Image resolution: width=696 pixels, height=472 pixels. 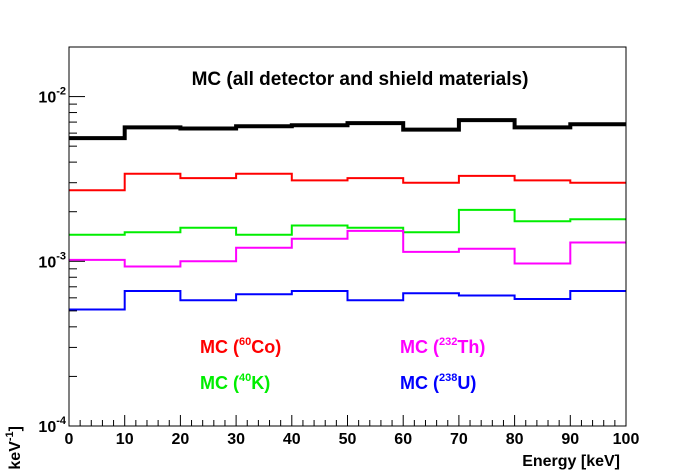 I want to click on y-axis: 10⁻⁴ 10⁻³ 10⁻², so click(x=61, y=241).